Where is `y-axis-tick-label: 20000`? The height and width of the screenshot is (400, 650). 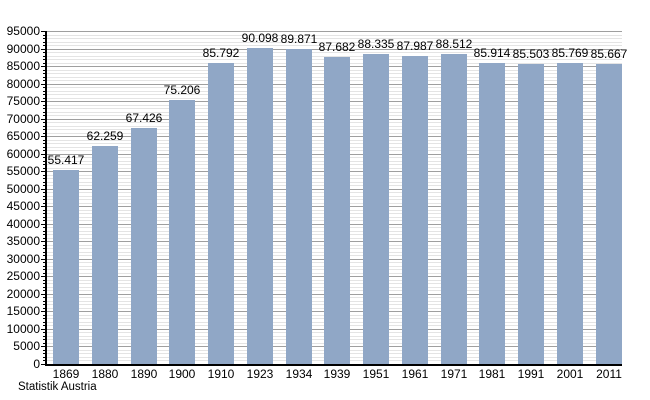 y-axis-tick-label: 20000 is located at coordinates (23, 294).